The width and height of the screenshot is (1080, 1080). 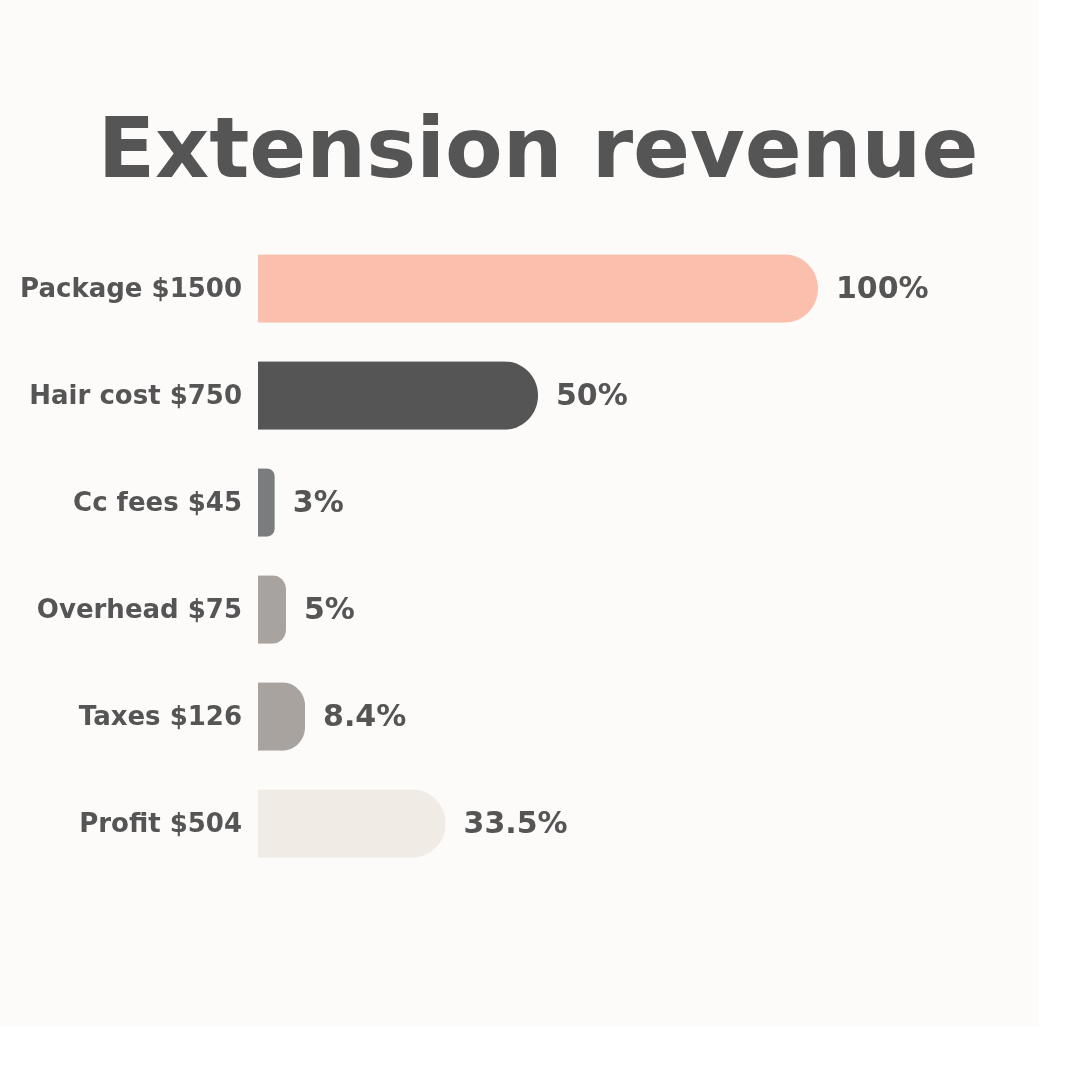 I want to click on data-label: 5%, so click(x=329, y=608).